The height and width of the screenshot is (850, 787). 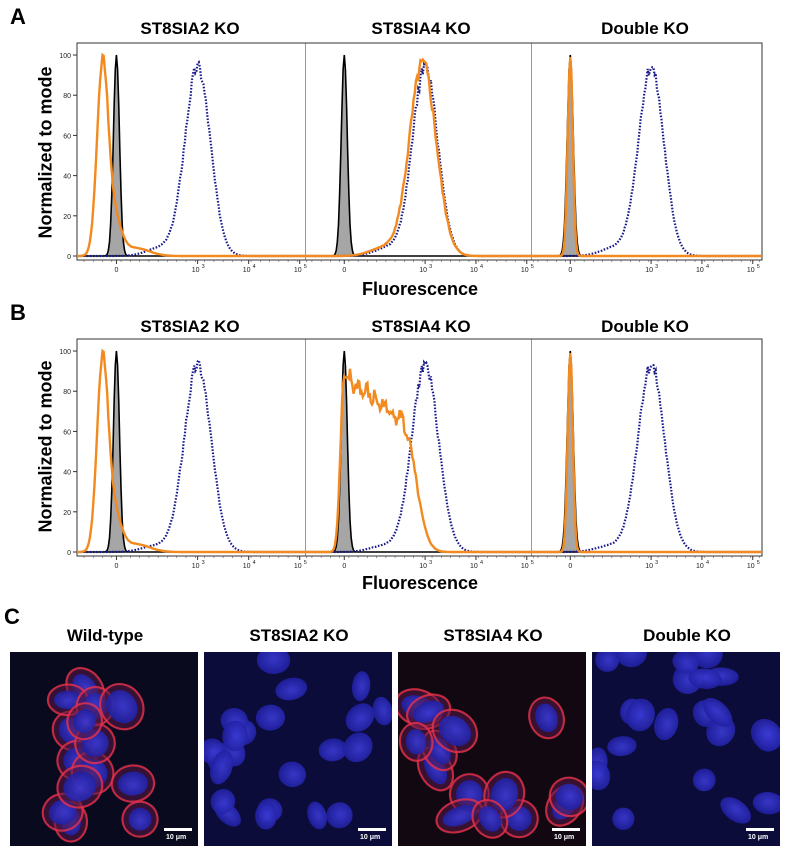 What do you see at coordinates (190, 326) in the screenshot?
I see `panel-b-title-1: ST8SIA2 KO` at bounding box center [190, 326].